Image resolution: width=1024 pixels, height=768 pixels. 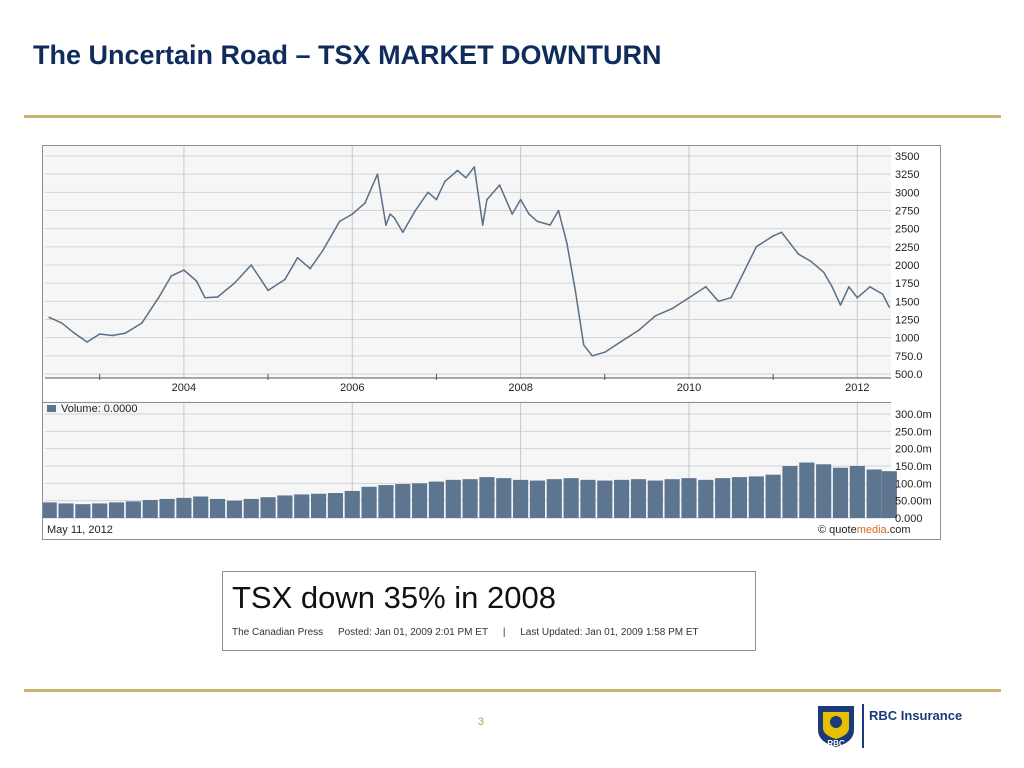 What do you see at coordinates (909, 357) in the screenshot?
I see `price-axis-tick-label: 750.0` at bounding box center [909, 357].